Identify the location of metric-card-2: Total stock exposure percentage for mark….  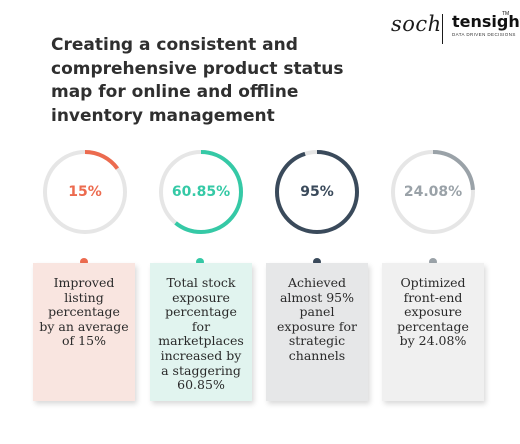
(201, 332).